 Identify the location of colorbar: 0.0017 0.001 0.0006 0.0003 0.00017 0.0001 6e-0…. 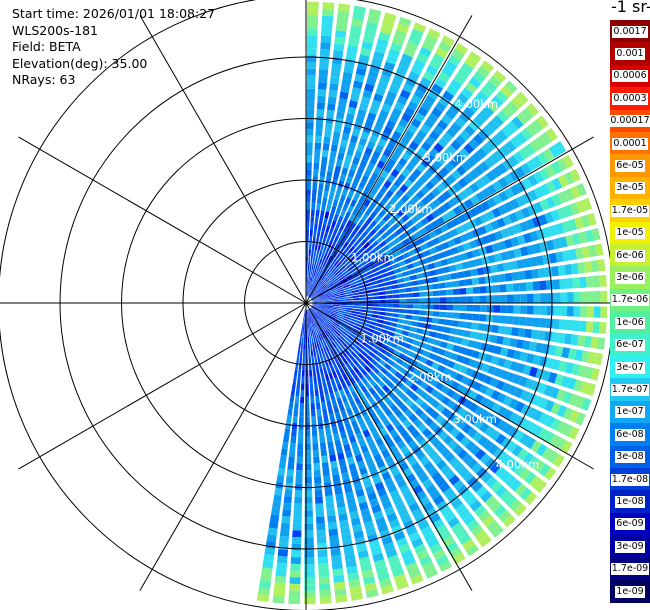
(629, 311).